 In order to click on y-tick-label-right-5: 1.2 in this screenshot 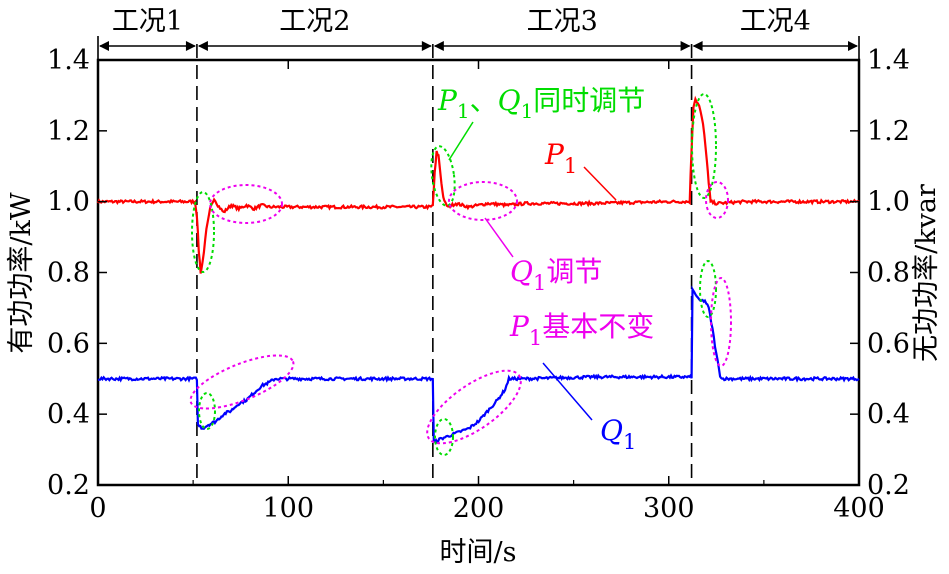, I will do `click(888, 131)`.